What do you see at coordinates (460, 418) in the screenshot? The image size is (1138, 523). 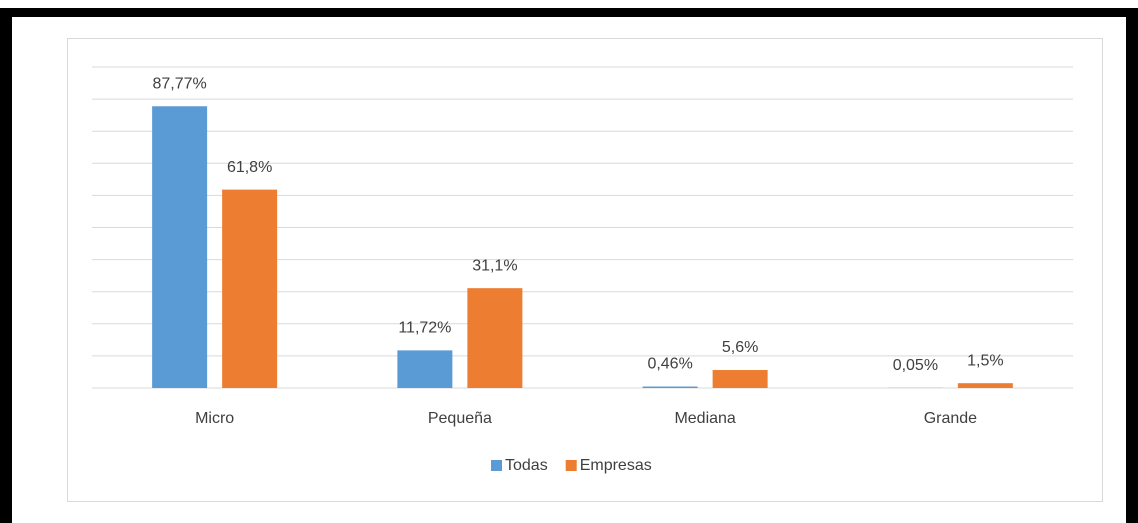 I see `x-tick-label: Pequeña` at bounding box center [460, 418].